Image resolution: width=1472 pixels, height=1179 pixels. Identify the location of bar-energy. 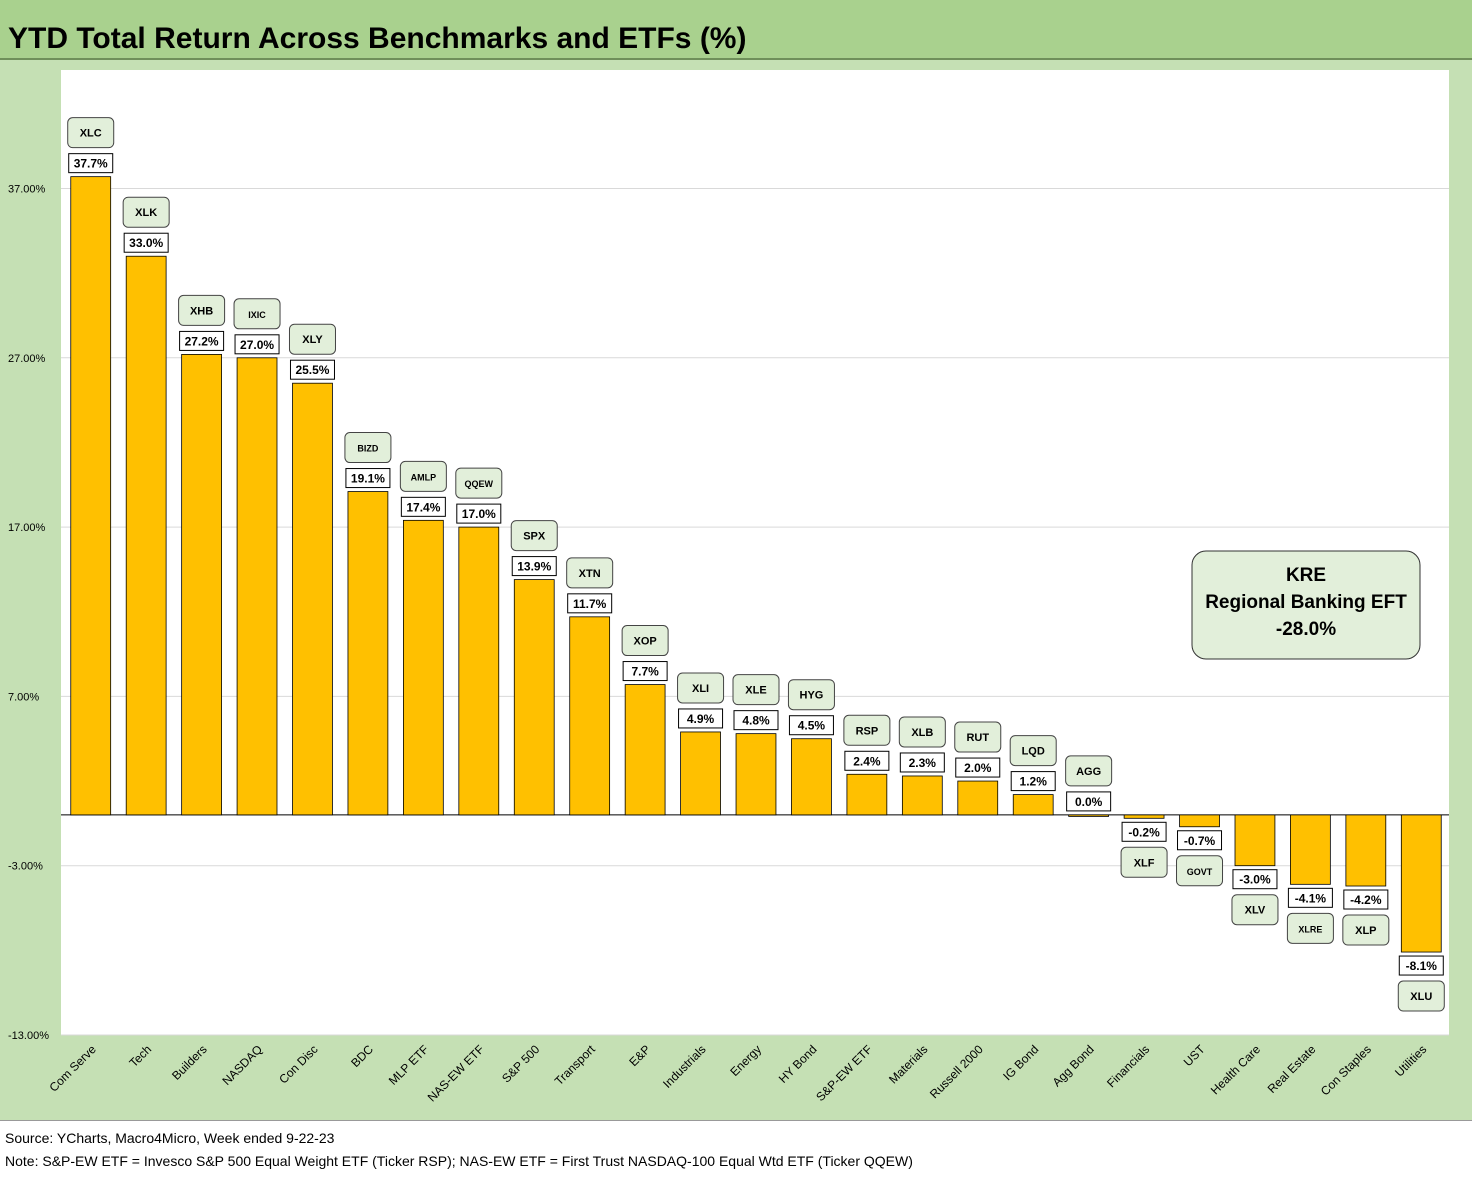
(756, 774).